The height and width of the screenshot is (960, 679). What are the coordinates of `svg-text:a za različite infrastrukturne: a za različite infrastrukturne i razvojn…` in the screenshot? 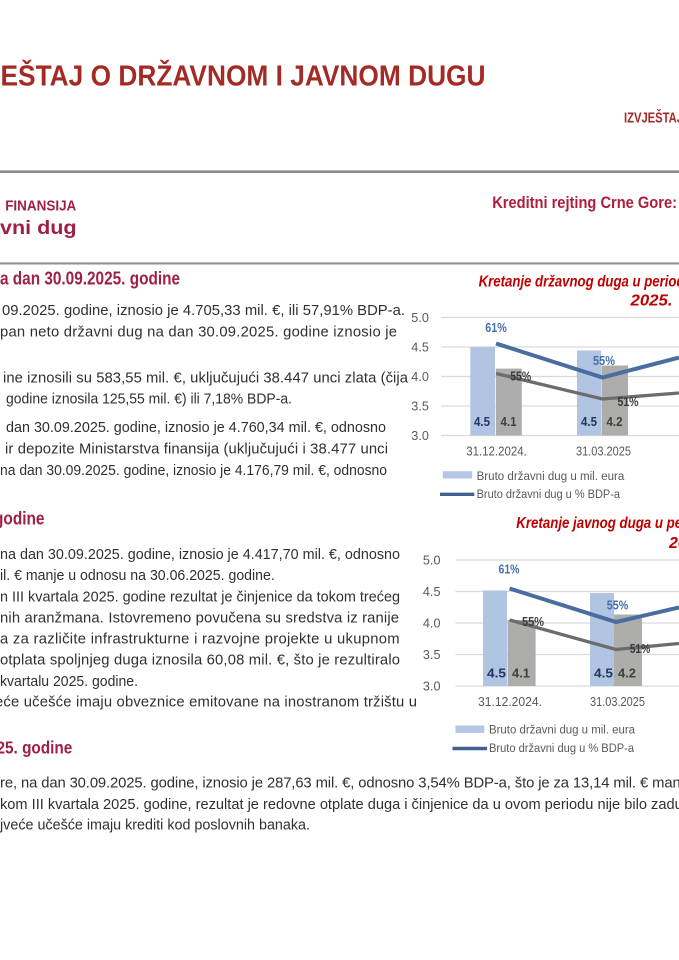 It's located at (200, 640).